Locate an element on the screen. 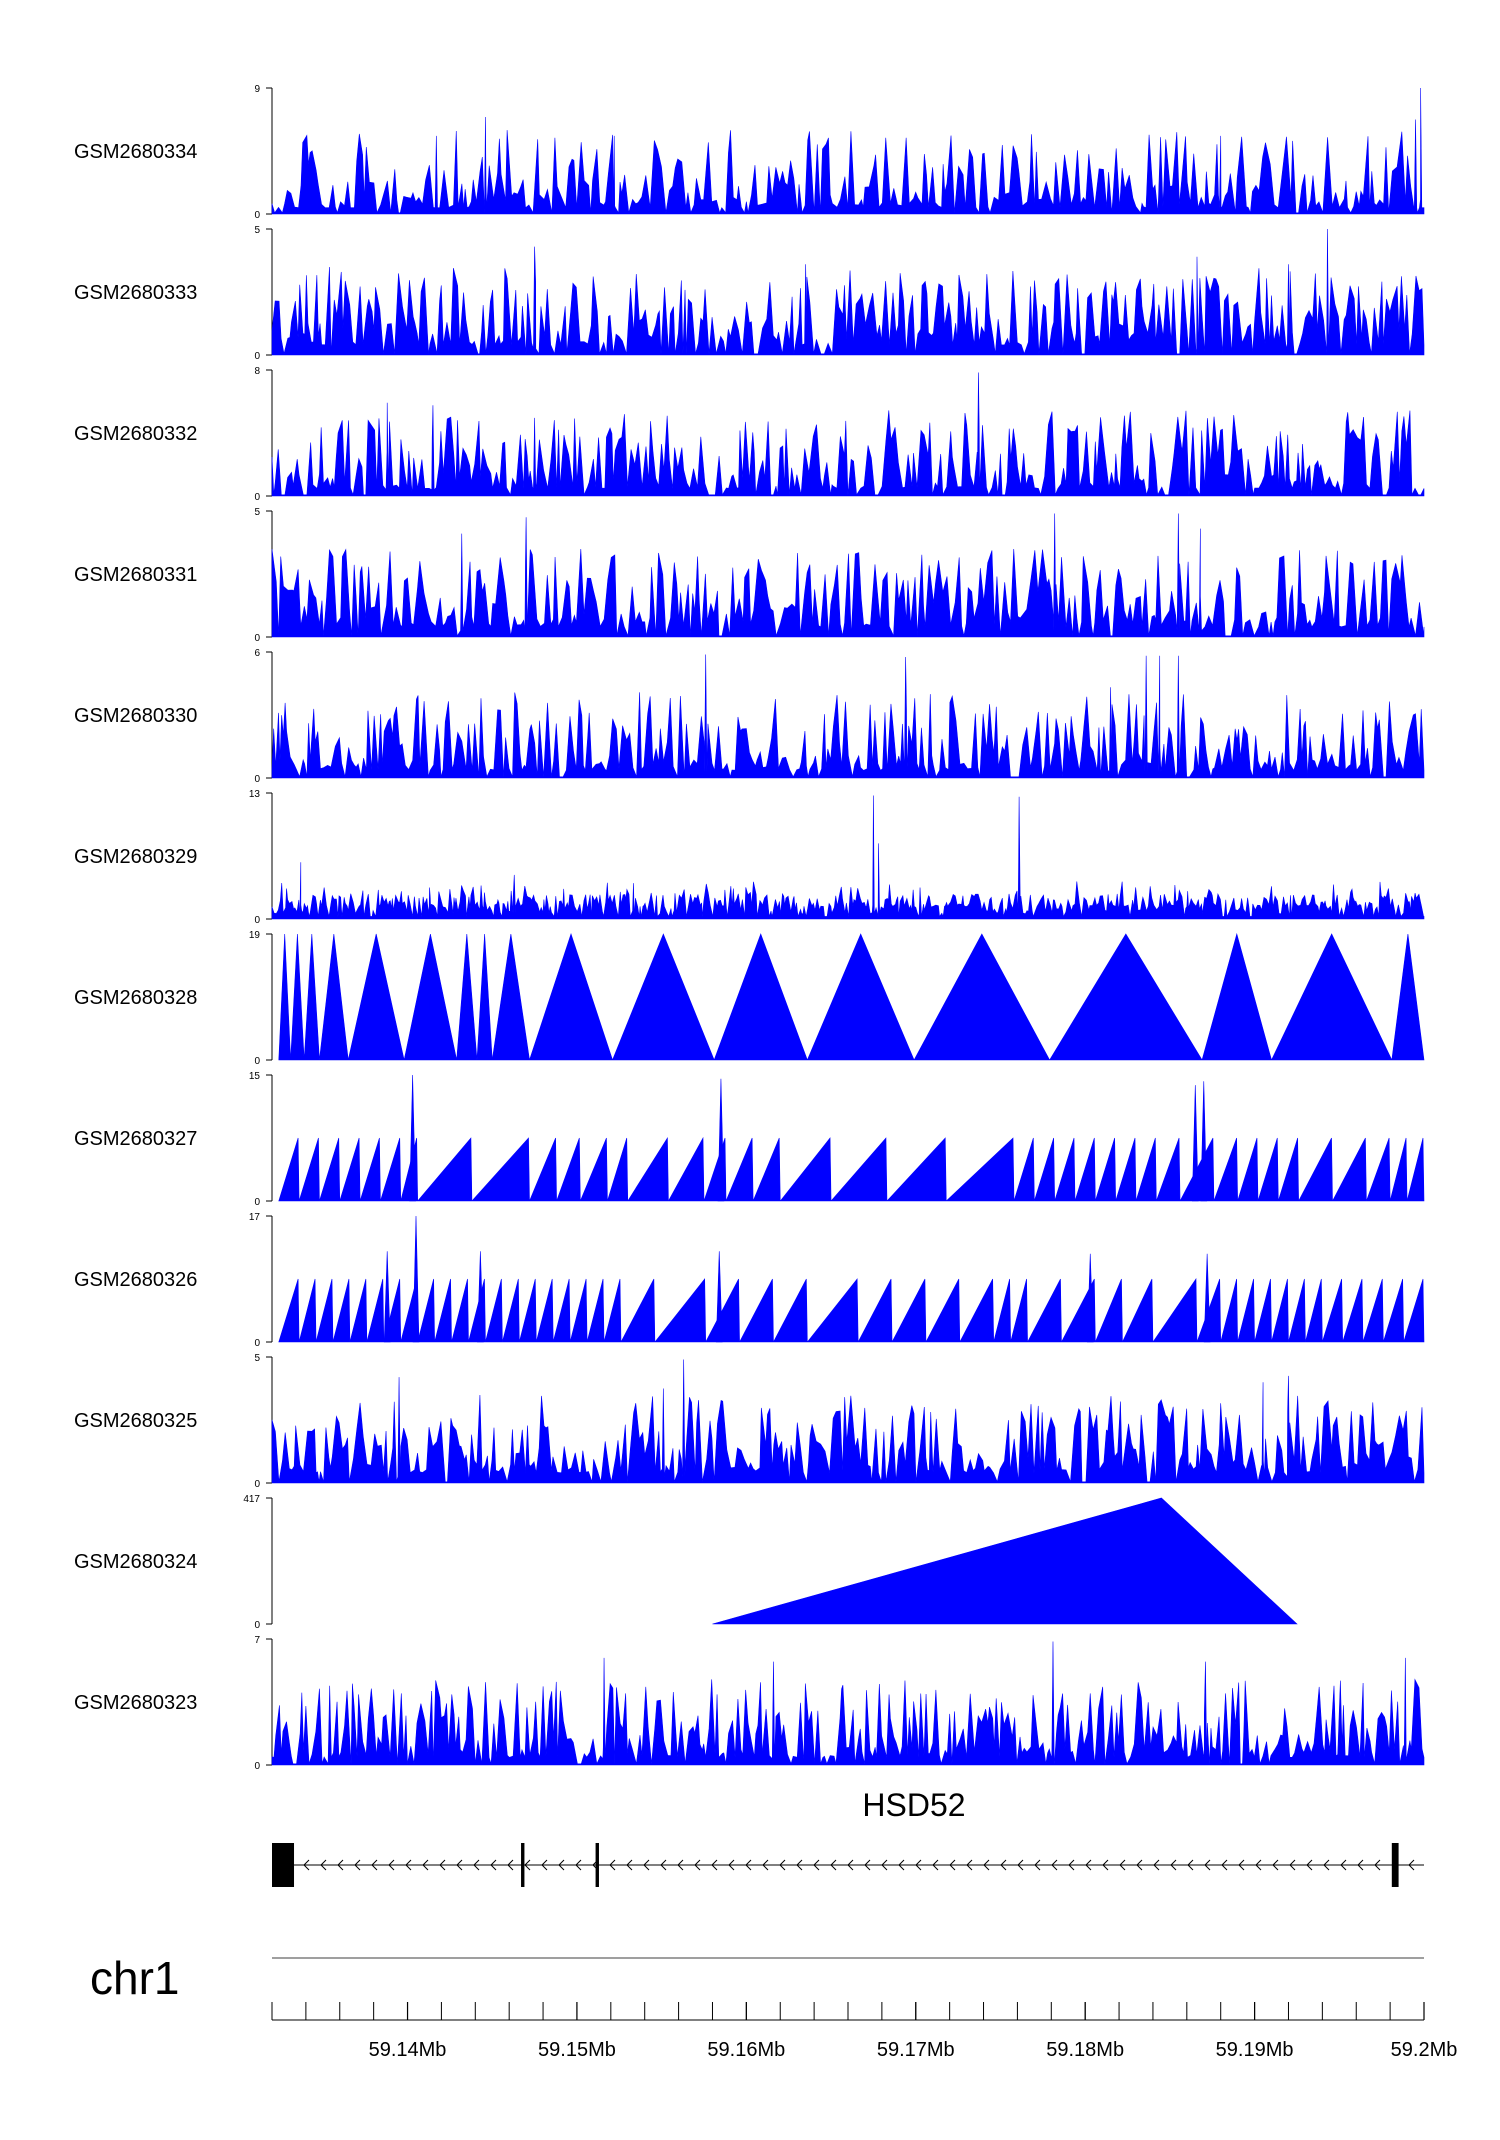 The image size is (1500, 2140). x-tick-label: 59.15Mb is located at coordinates (577, 2050).